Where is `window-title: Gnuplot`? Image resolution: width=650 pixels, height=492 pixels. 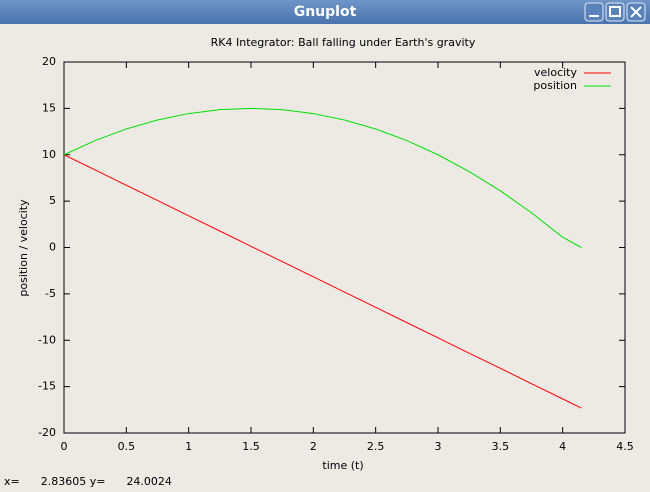
window-title: Gnuplot is located at coordinates (325, 12).